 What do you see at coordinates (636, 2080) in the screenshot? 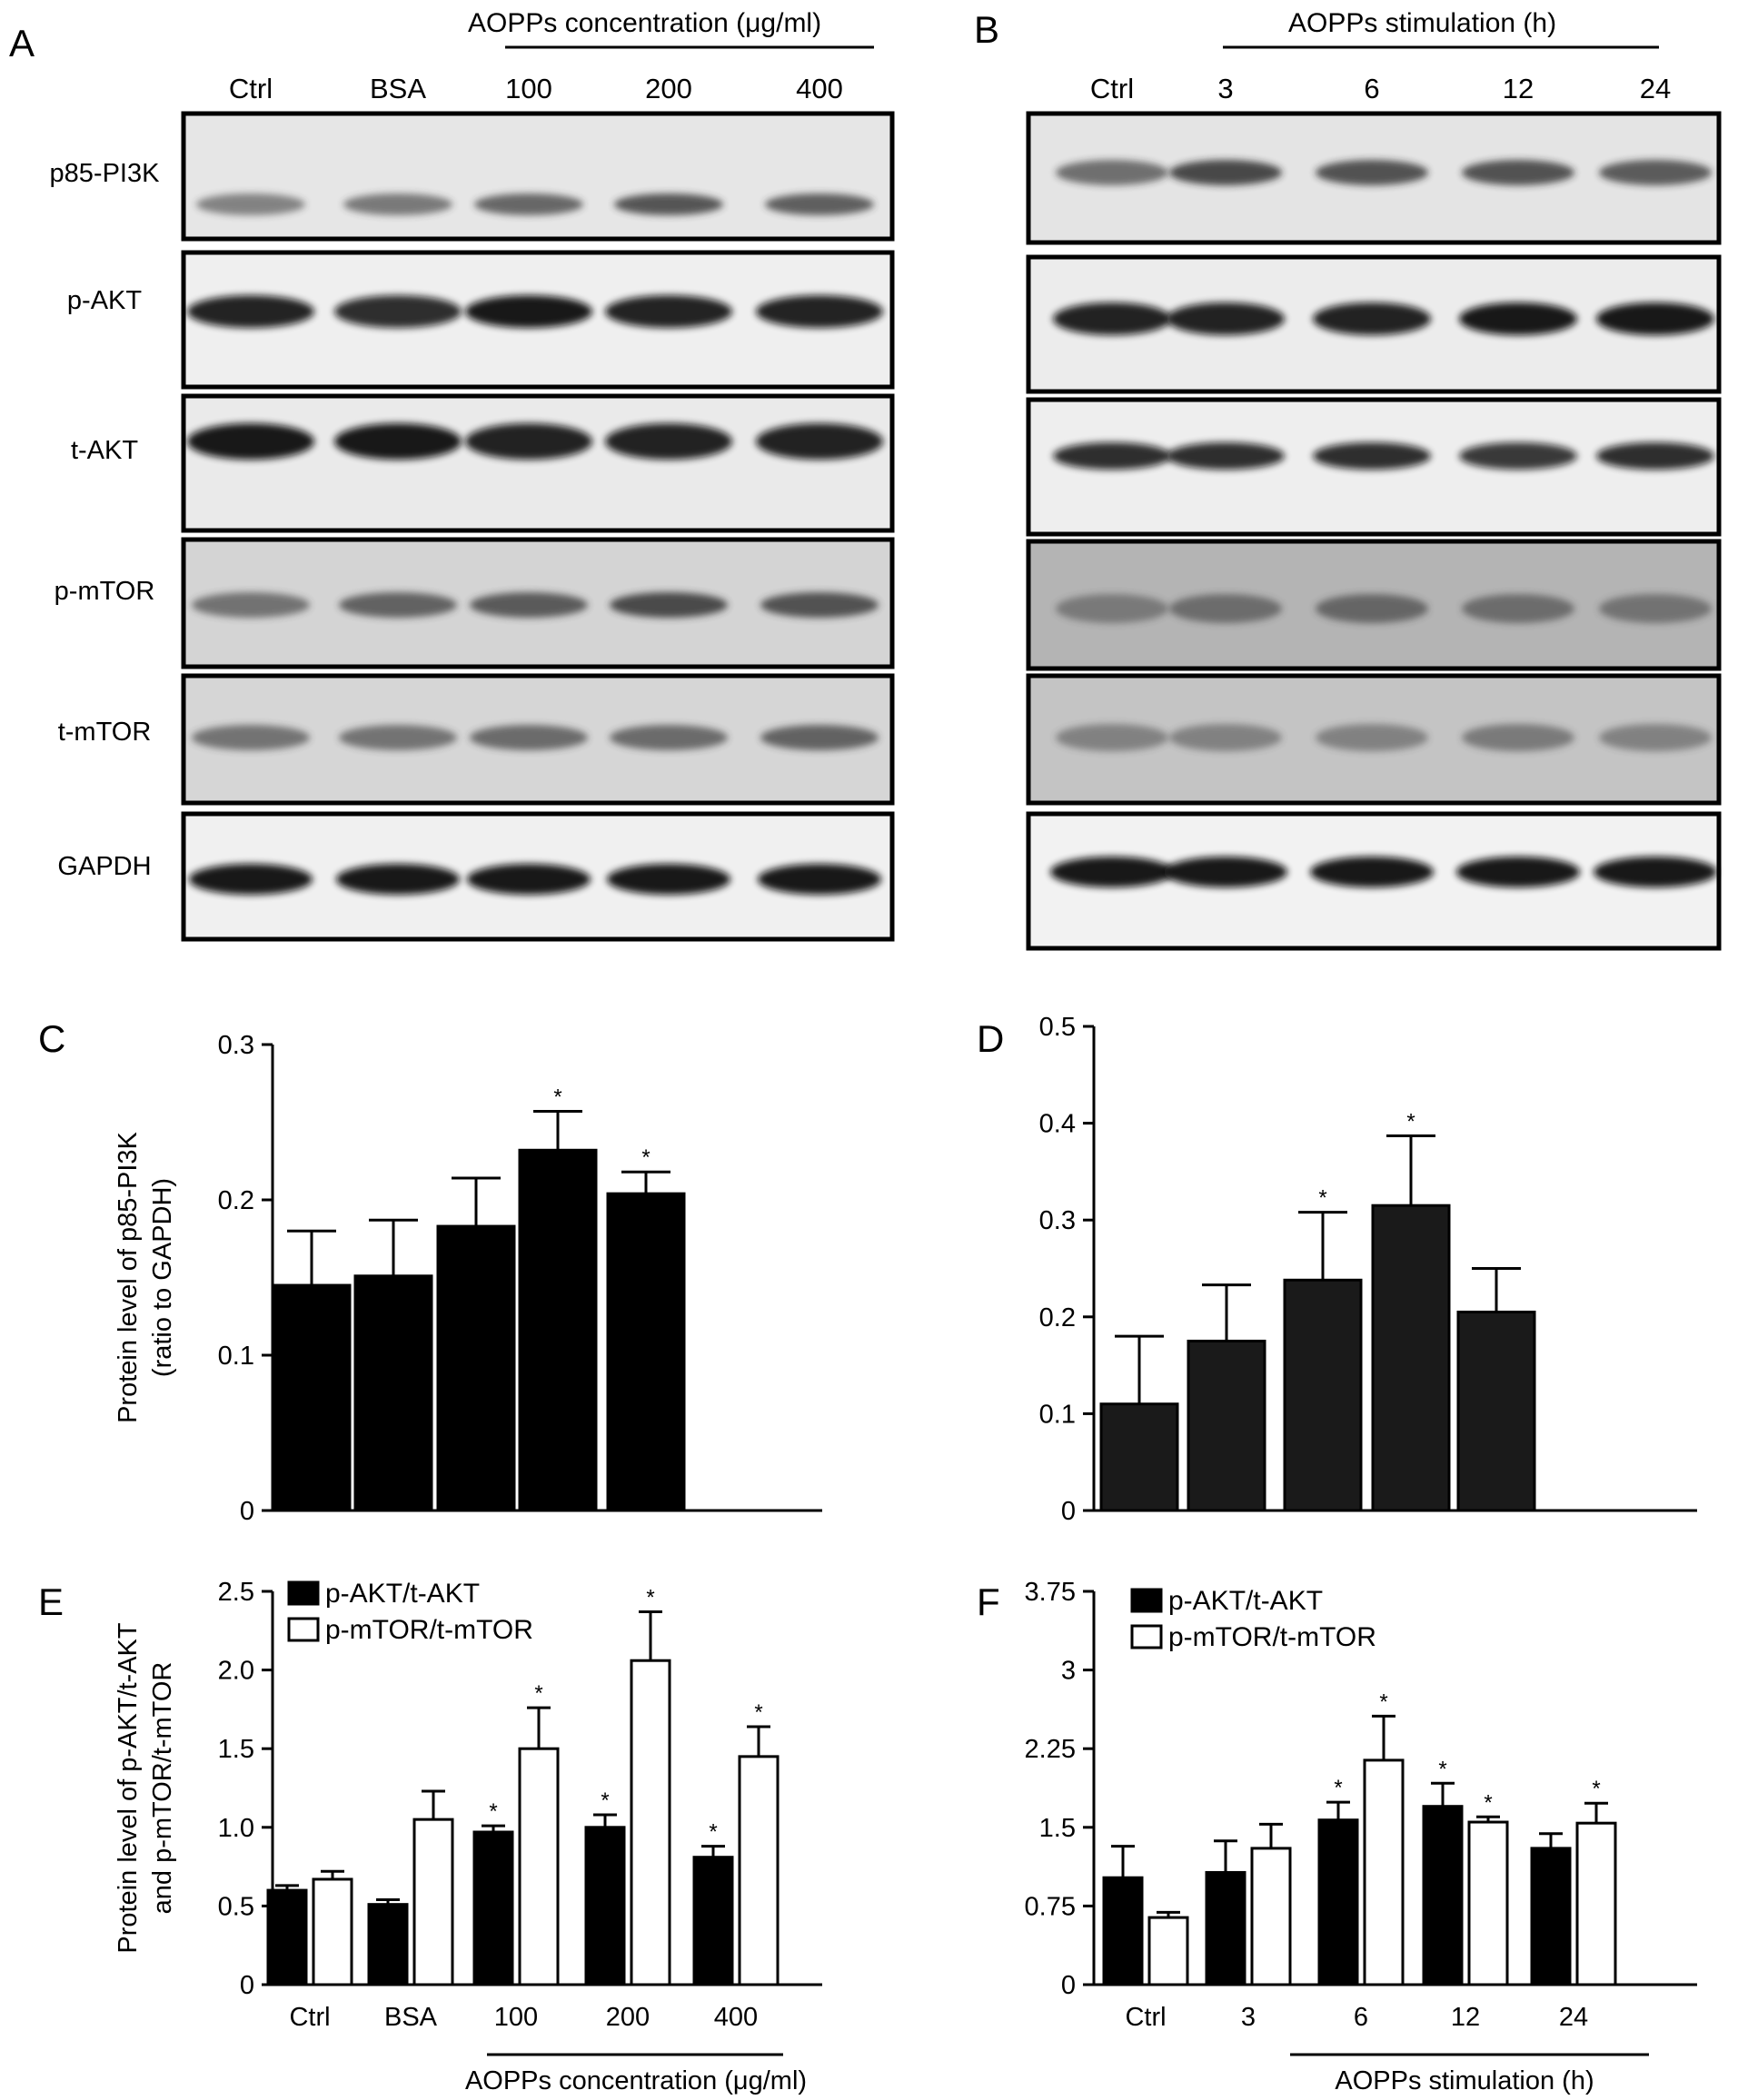
I see `x-axis-label: AOPPs concentration (μg/ml)` at bounding box center [636, 2080].